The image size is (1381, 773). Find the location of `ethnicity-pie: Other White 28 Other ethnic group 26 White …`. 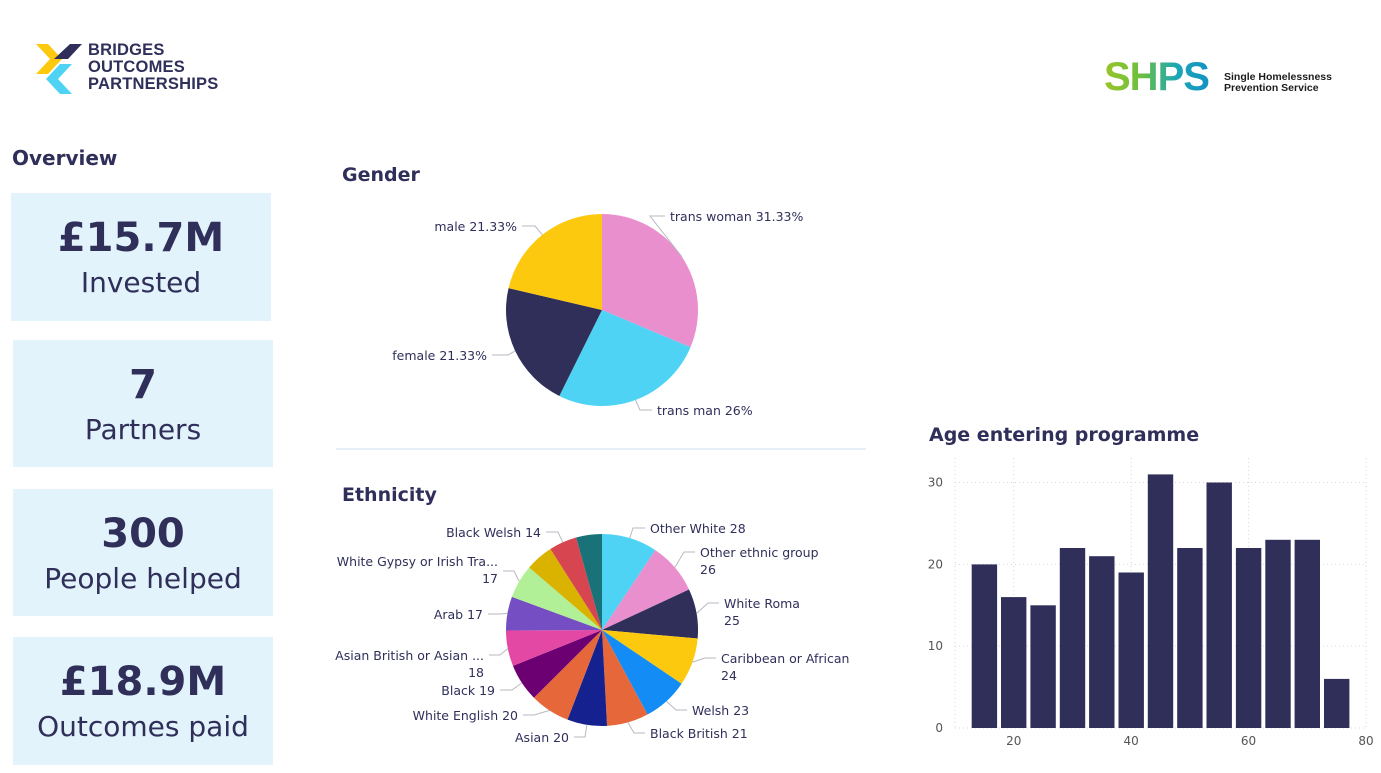

ethnicity-pie: Other White 28 Other ethnic group 26 White … is located at coordinates (592, 633).